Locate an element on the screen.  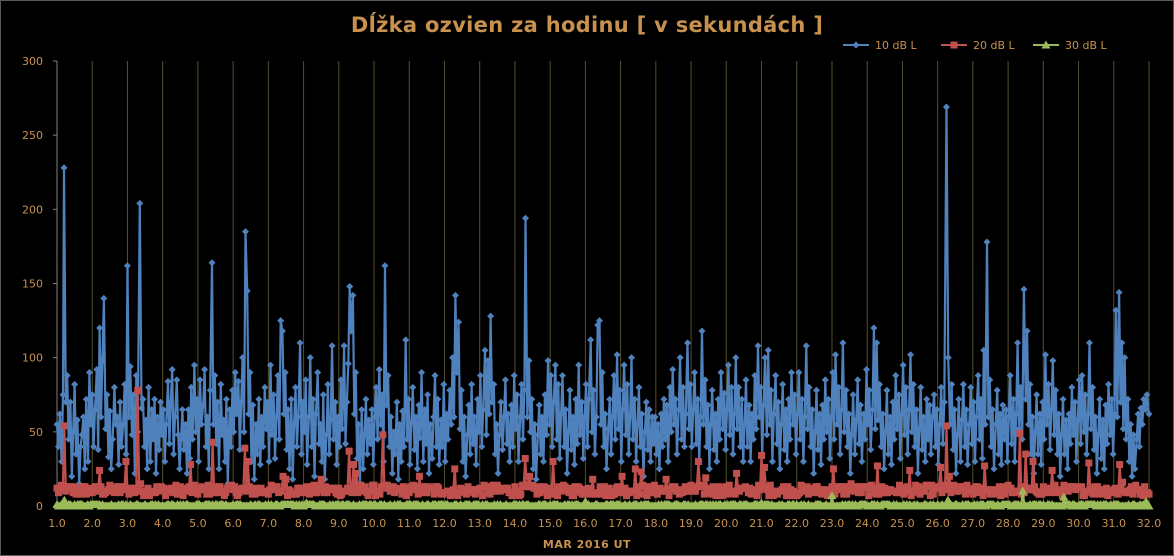
x-tick-label: 9.0 is located at coordinates (339, 523).